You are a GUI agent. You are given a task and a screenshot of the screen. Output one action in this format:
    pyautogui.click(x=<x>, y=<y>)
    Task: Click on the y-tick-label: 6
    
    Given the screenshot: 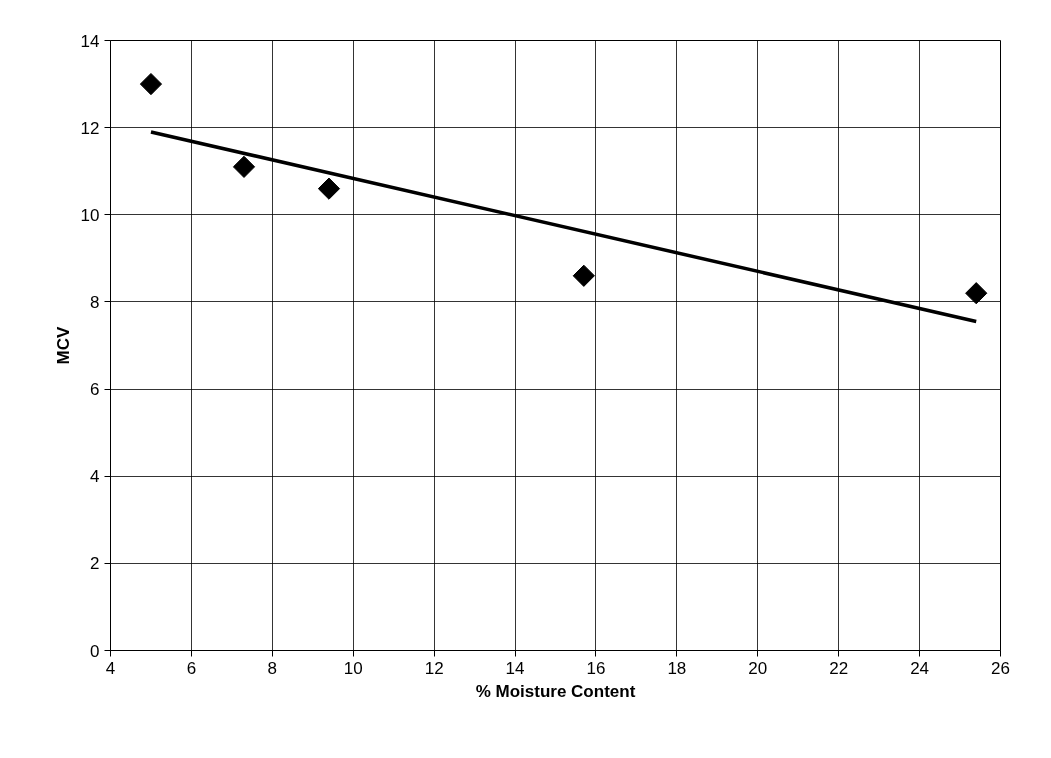 What is the action you would take?
    pyautogui.click(x=95, y=390)
    